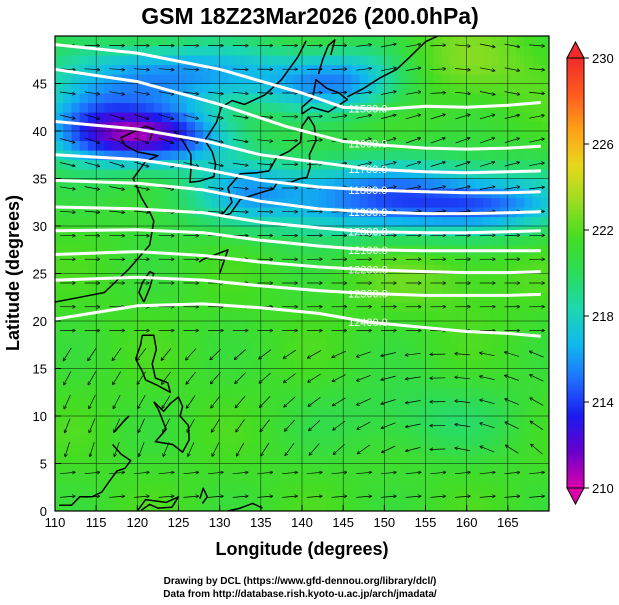  I want to click on colorbar-tick-label: 210, so click(603, 488).